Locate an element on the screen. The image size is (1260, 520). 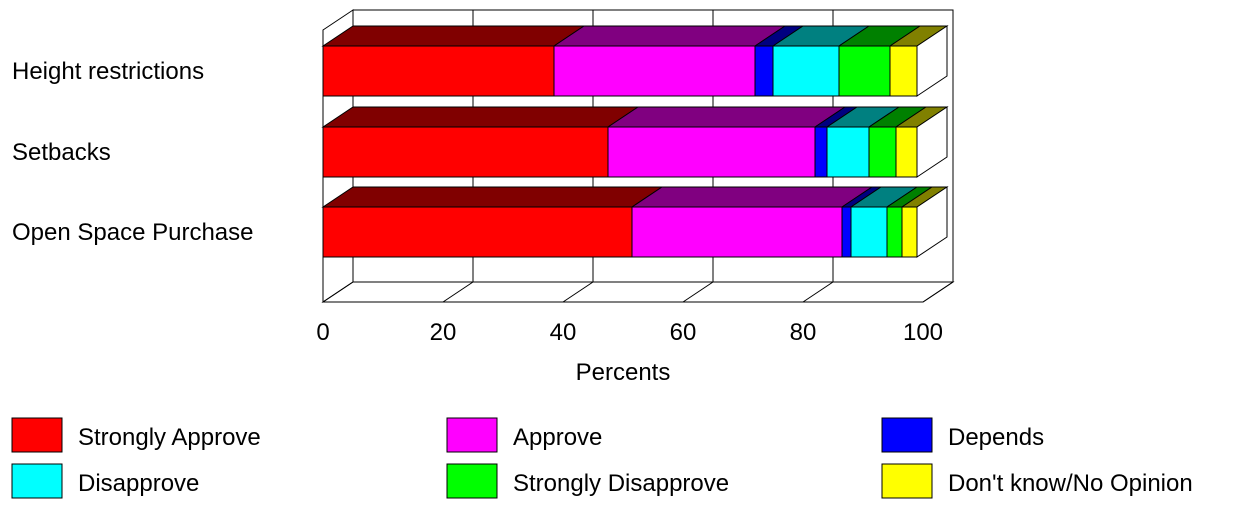
legend-label: Approve is located at coordinates (557, 437).